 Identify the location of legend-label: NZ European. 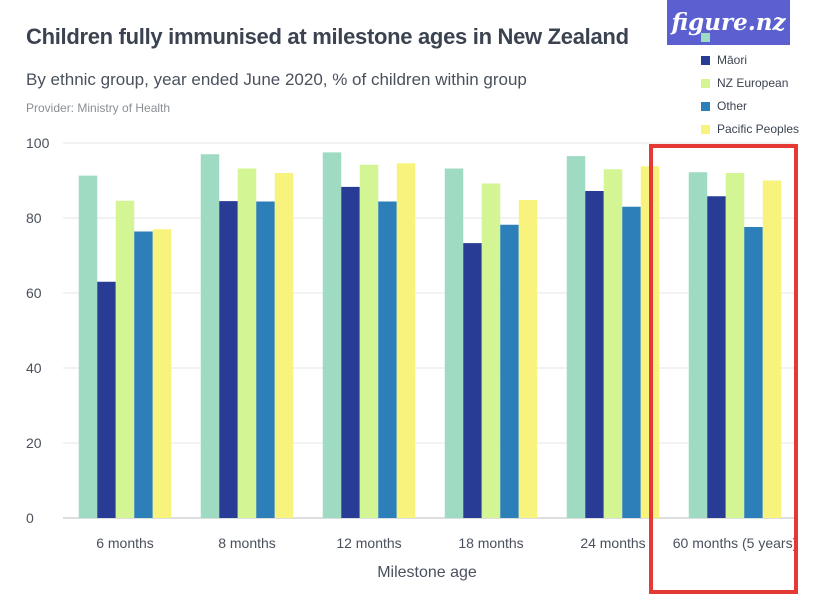
(753, 83).